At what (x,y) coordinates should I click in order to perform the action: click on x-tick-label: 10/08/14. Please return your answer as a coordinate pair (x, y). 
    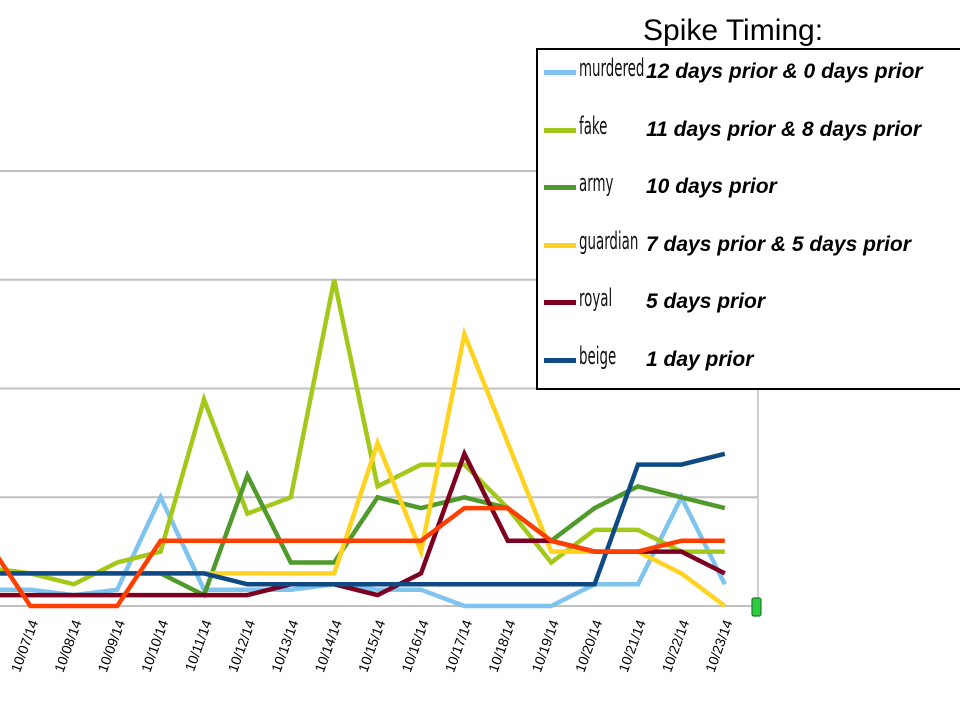
    Looking at the image, I should click on (68, 645).